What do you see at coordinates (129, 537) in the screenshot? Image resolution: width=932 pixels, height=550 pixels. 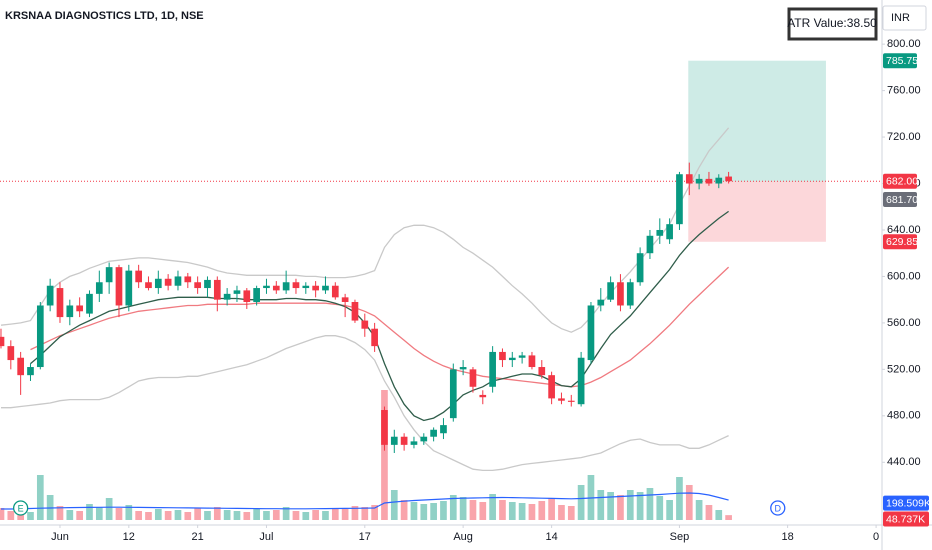 I see `x-tick-label: 12` at bounding box center [129, 537].